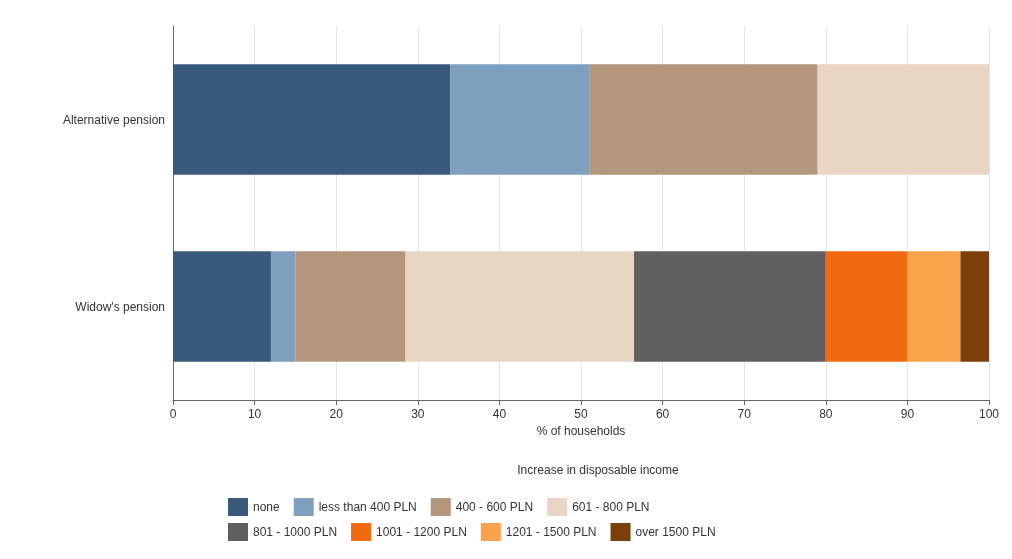 The width and height of the screenshot is (1012, 559). What do you see at coordinates (989, 414) in the screenshot?
I see `x-tick-label: 100` at bounding box center [989, 414].